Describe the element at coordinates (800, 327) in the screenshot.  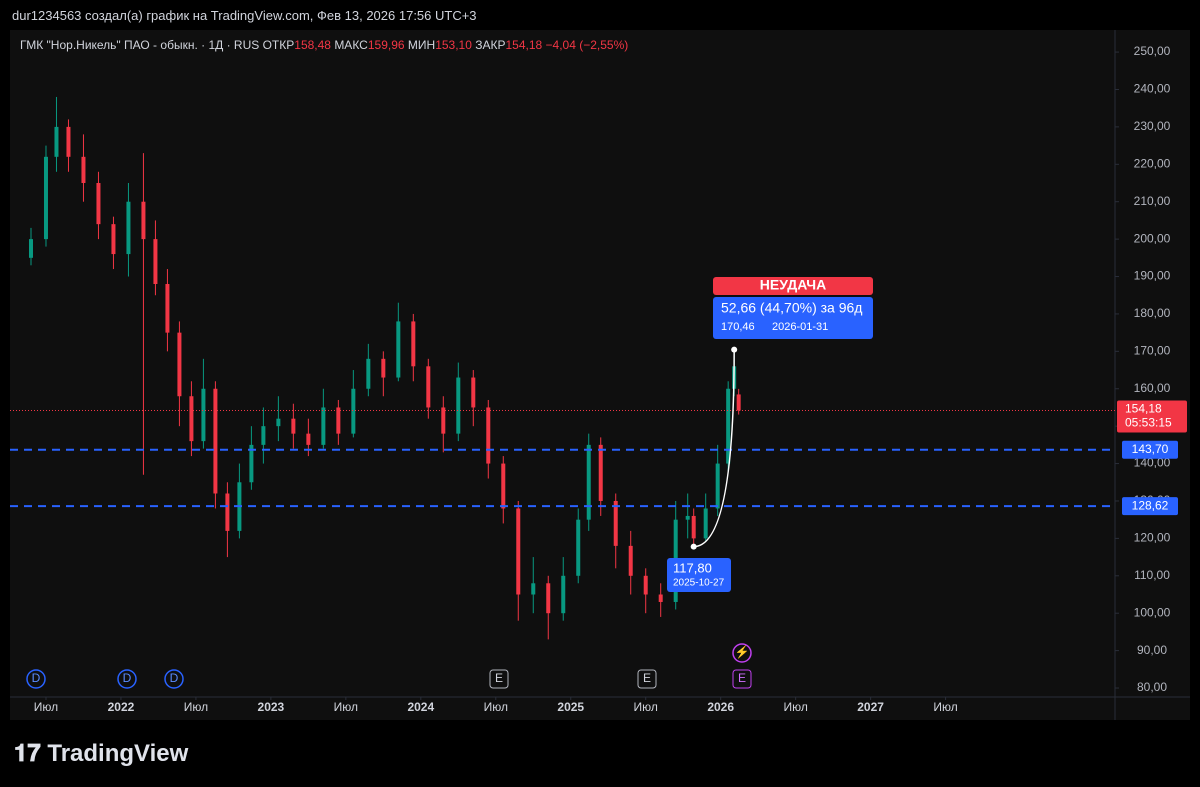
I see `end-date: 2026-01-31` at that location.